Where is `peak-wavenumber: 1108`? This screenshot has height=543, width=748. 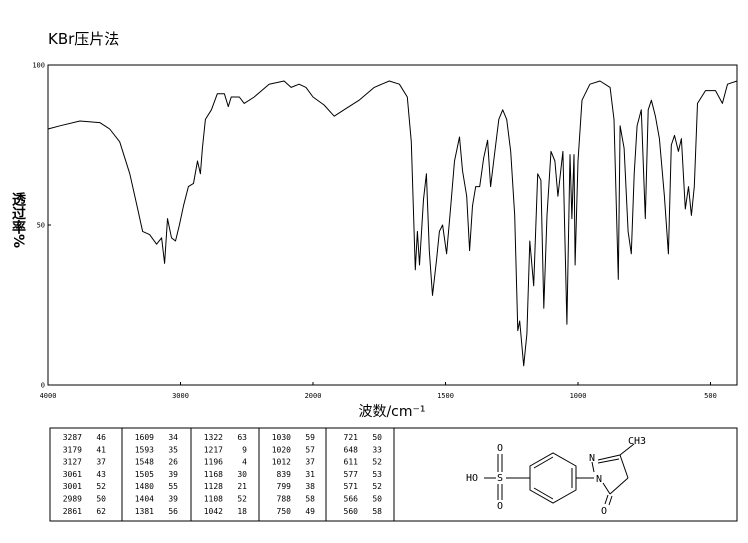 peak-wavenumber: 1108 is located at coordinates (213, 499).